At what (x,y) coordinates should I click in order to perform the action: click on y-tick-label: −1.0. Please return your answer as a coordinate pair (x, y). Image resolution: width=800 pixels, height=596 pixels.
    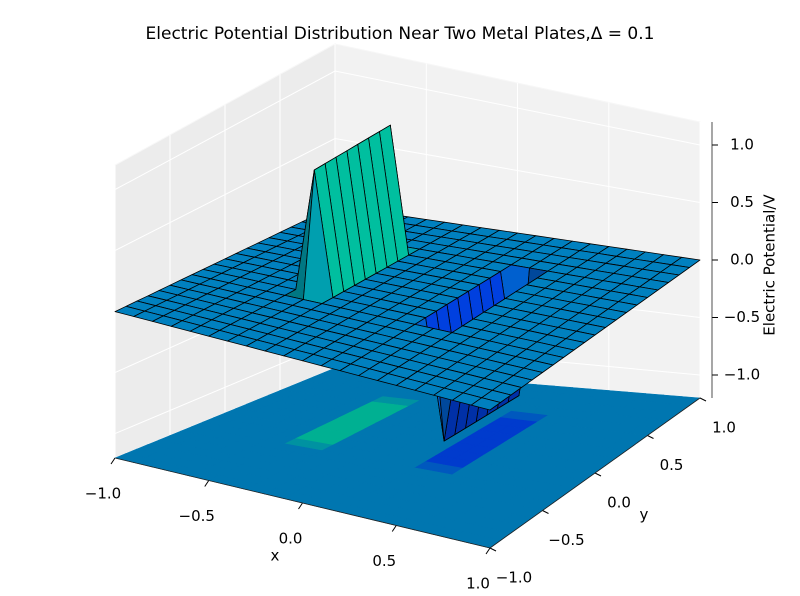
    Looking at the image, I should click on (514, 578).